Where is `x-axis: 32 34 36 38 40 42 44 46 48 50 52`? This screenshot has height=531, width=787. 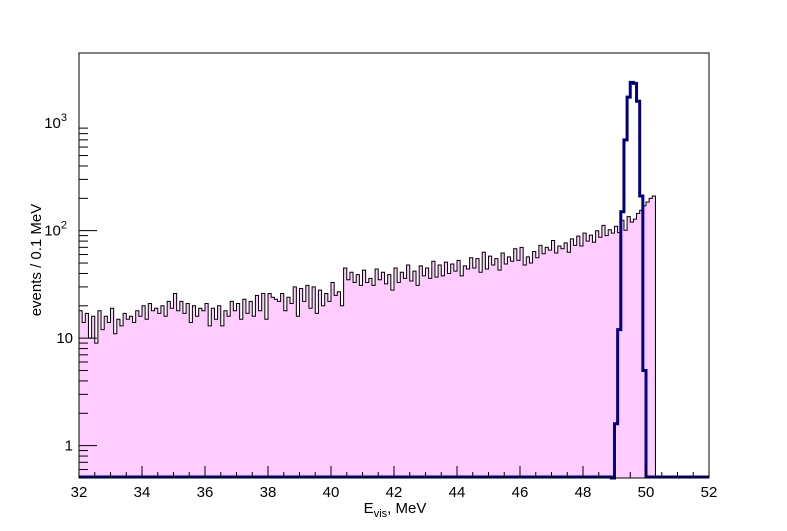 x-axis: 32 34 36 38 40 42 44 46 48 50 52 is located at coordinates (394, 483).